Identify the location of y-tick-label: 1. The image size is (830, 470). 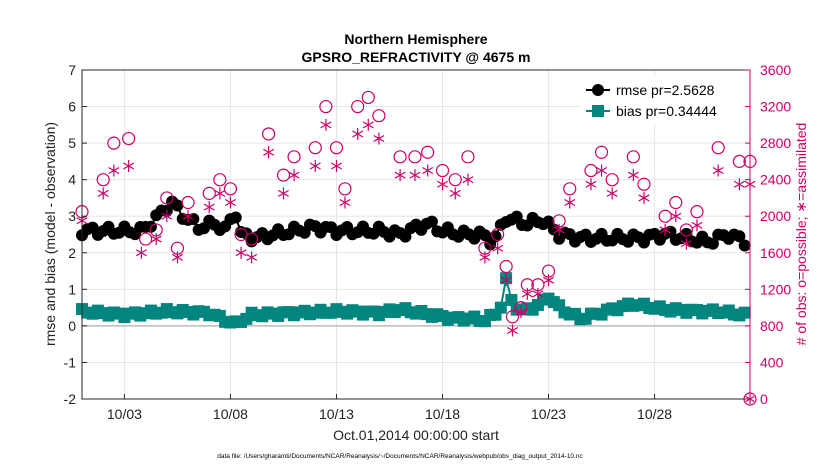
(72, 289).